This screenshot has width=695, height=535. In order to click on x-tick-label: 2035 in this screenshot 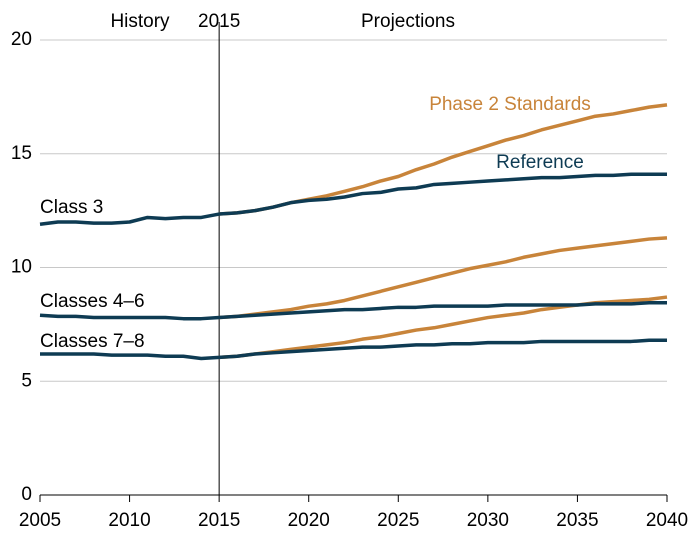, I will do `click(577, 520)`.